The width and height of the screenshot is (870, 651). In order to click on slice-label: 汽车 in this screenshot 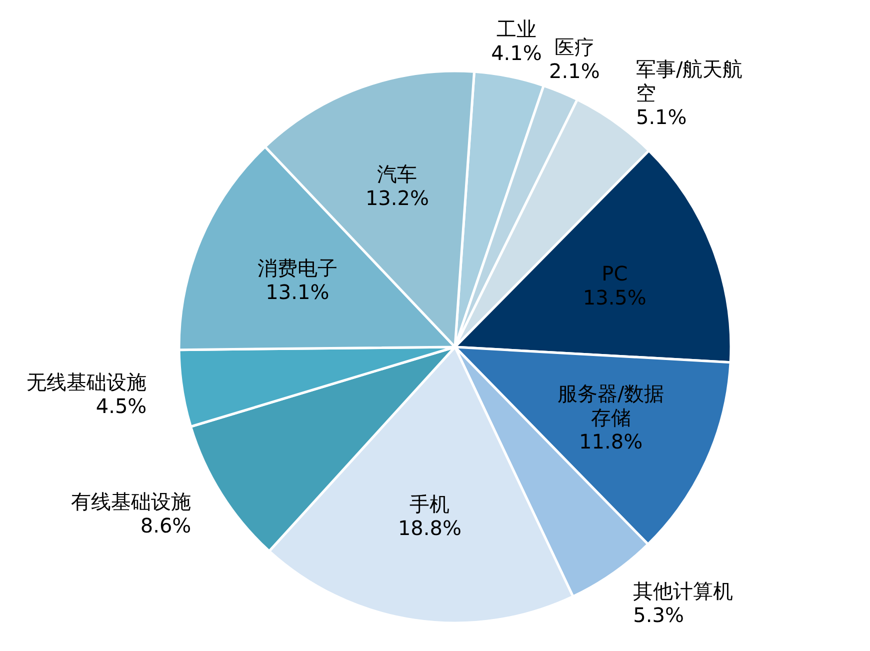, I will do `click(397, 174)`.